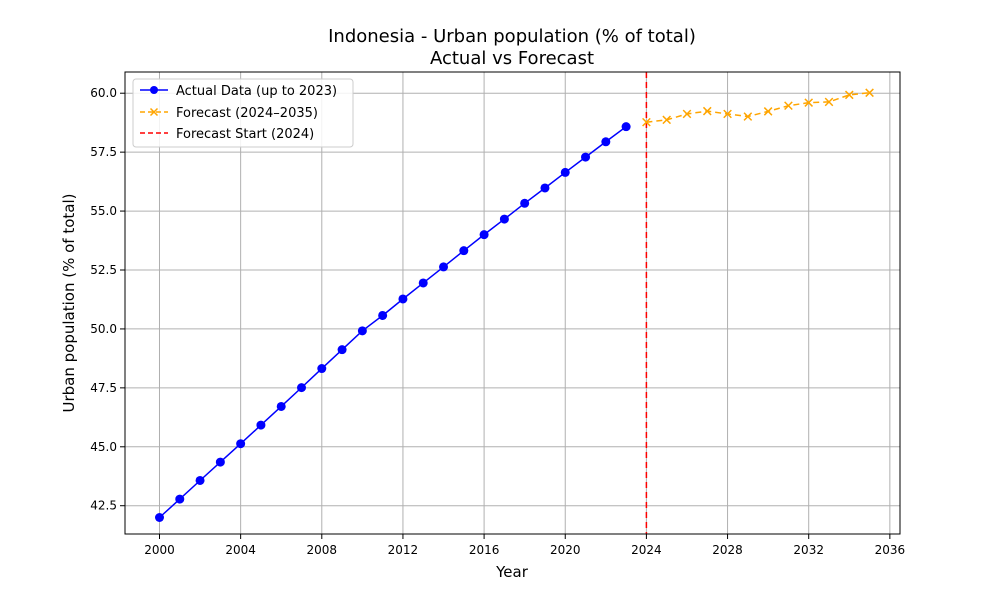  Describe the element at coordinates (103, 152) in the screenshot. I see `y-tick-label: 57.5` at that location.